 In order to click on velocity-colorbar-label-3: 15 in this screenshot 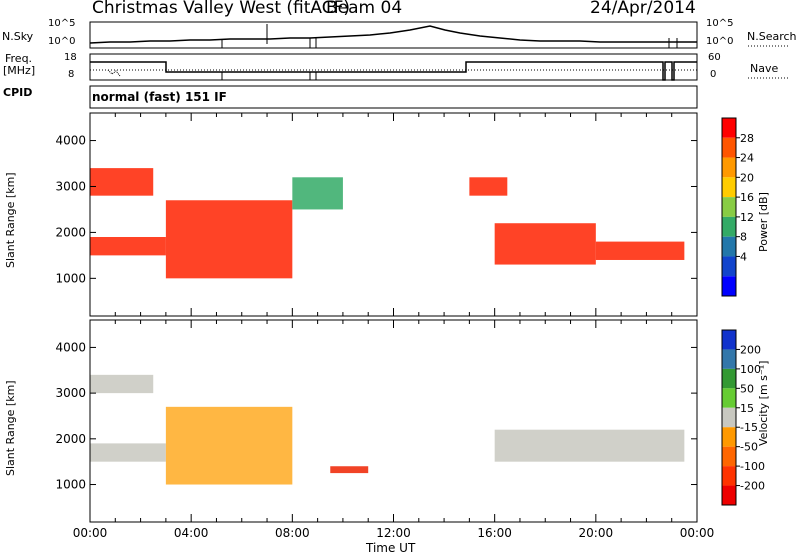, I will do `click(747, 408)`.